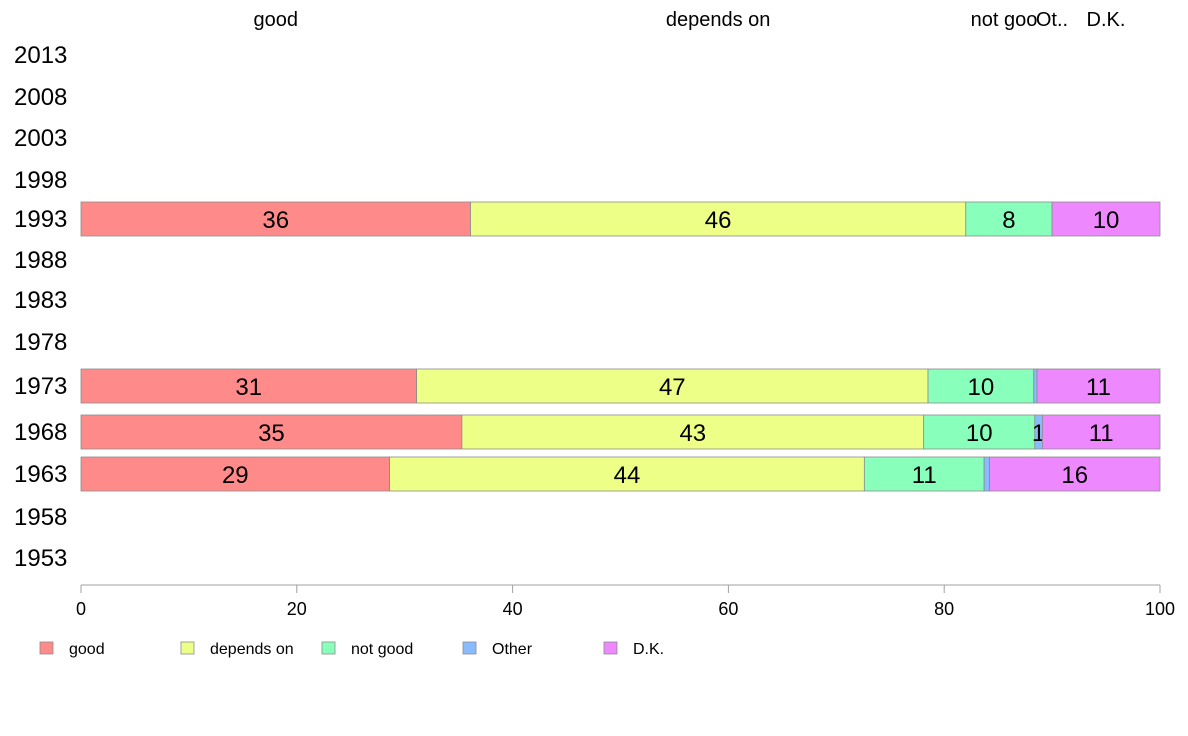 The image size is (1188, 736). I want to click on bar-1973-other, so click(1035, 386).